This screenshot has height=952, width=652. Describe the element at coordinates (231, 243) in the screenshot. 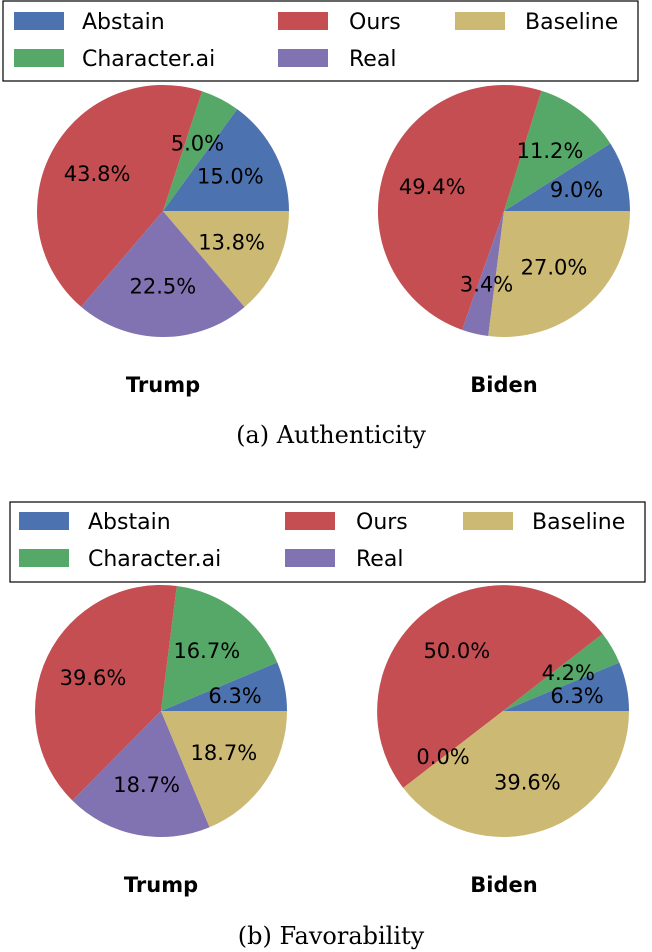

I see `pie-data-label-baseline: 13.8%` at that location.